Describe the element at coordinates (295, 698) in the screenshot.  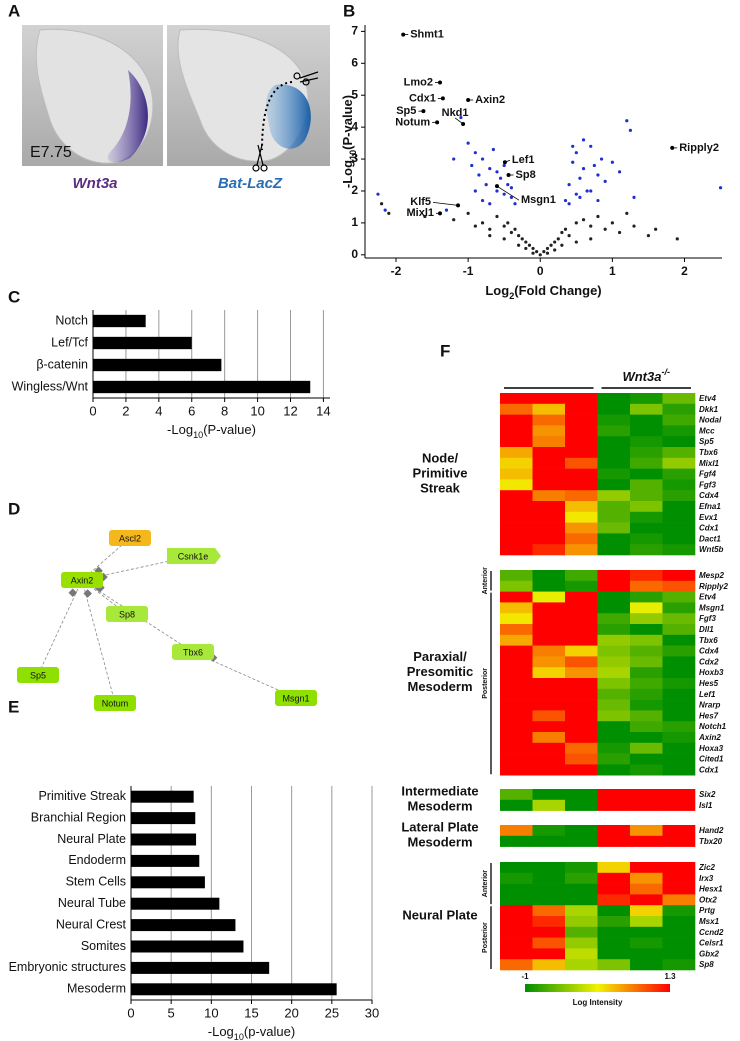
I see `node-label: Msgn1` at that location.